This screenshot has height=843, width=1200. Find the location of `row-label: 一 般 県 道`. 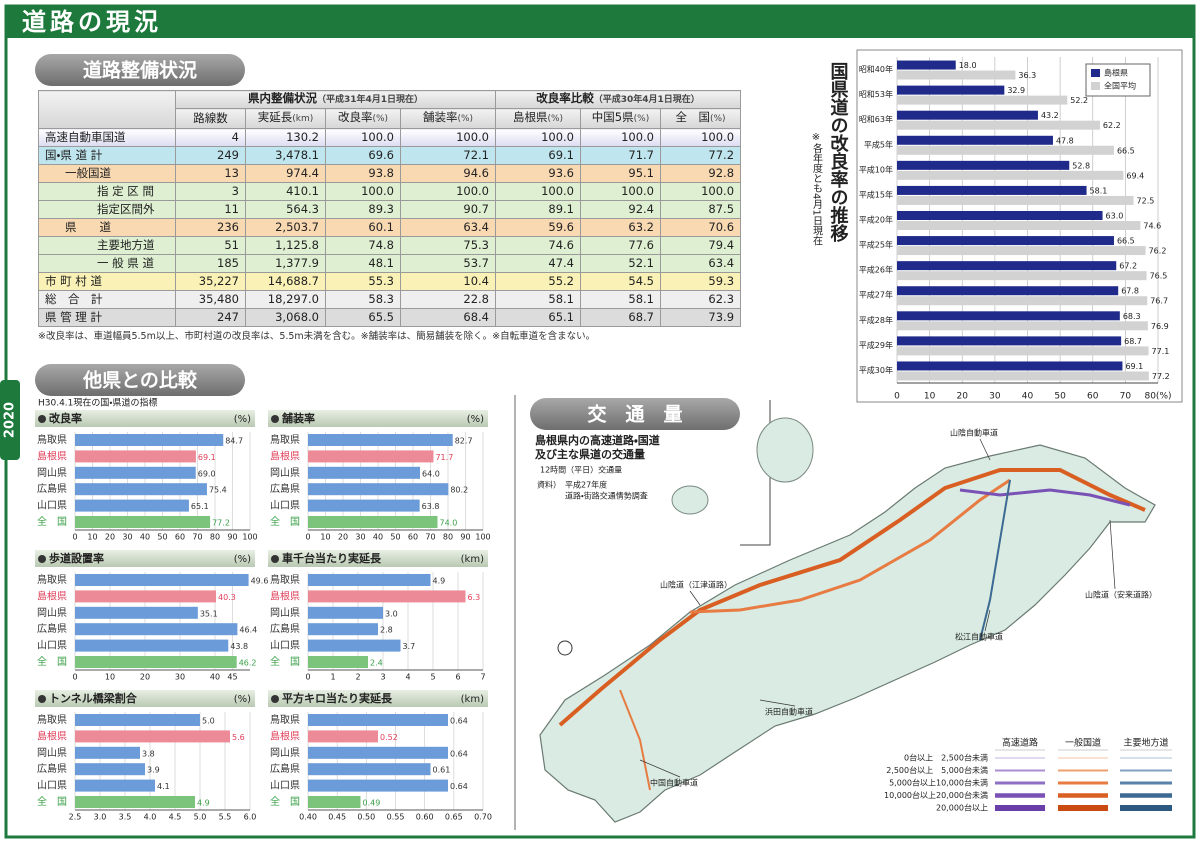

row-label: 一 般 県 道 is located at coordinates (107, 263).